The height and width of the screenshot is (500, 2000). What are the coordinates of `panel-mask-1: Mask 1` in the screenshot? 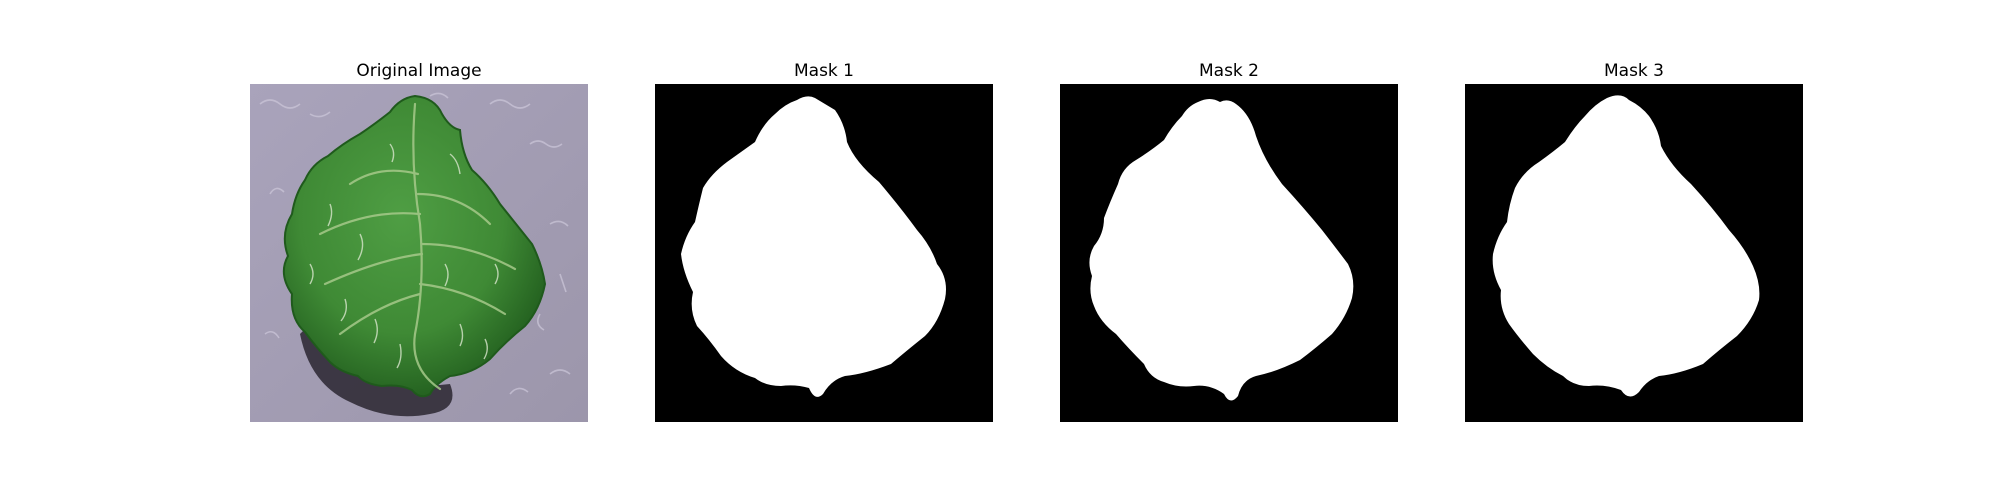 It's located at (824, 240).